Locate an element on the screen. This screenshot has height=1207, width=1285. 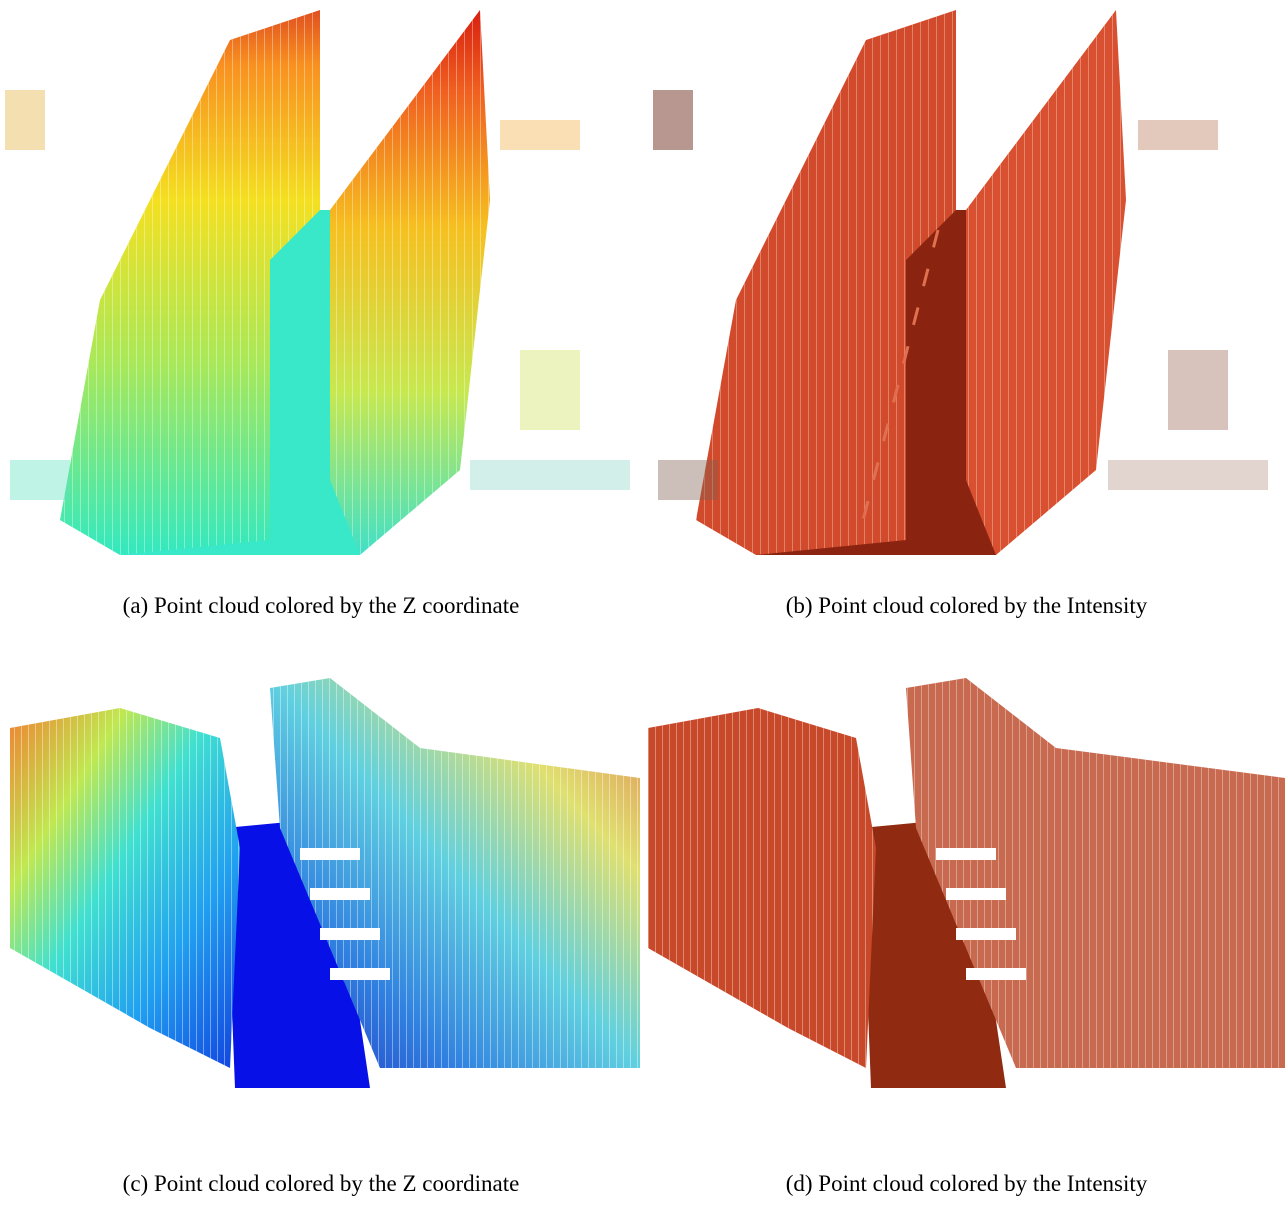
caption-a-label: (a) is located at coordinates (135, 605).